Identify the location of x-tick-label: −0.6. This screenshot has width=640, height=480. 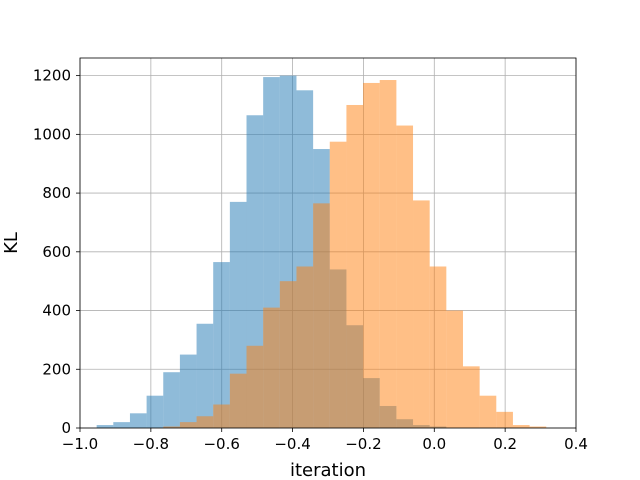
(221, 444).